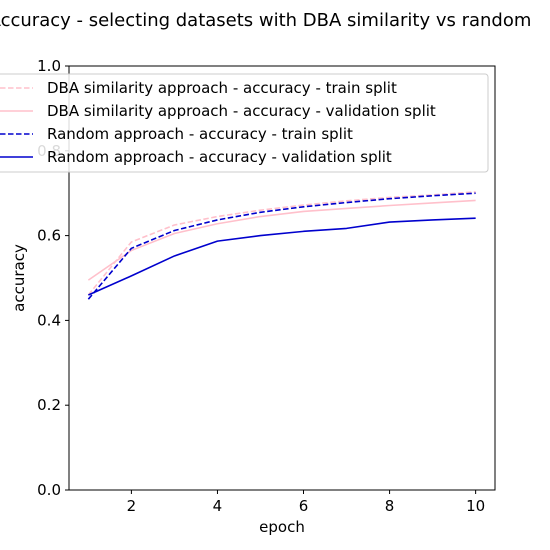  Describe the element at coordinates (49, 405) in the screenshot. I see `y-tick-label: 0.2` at that location.